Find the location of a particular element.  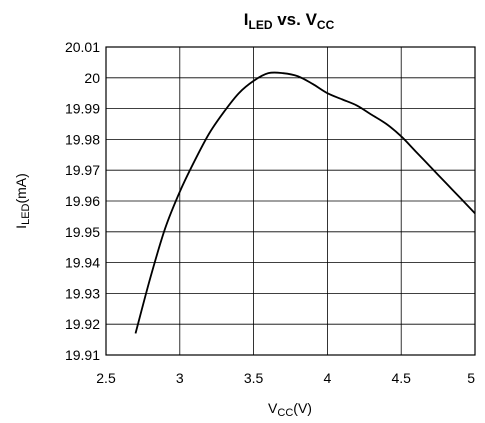

x-tick-label: 2.5 is located at coordinates (106, 378).